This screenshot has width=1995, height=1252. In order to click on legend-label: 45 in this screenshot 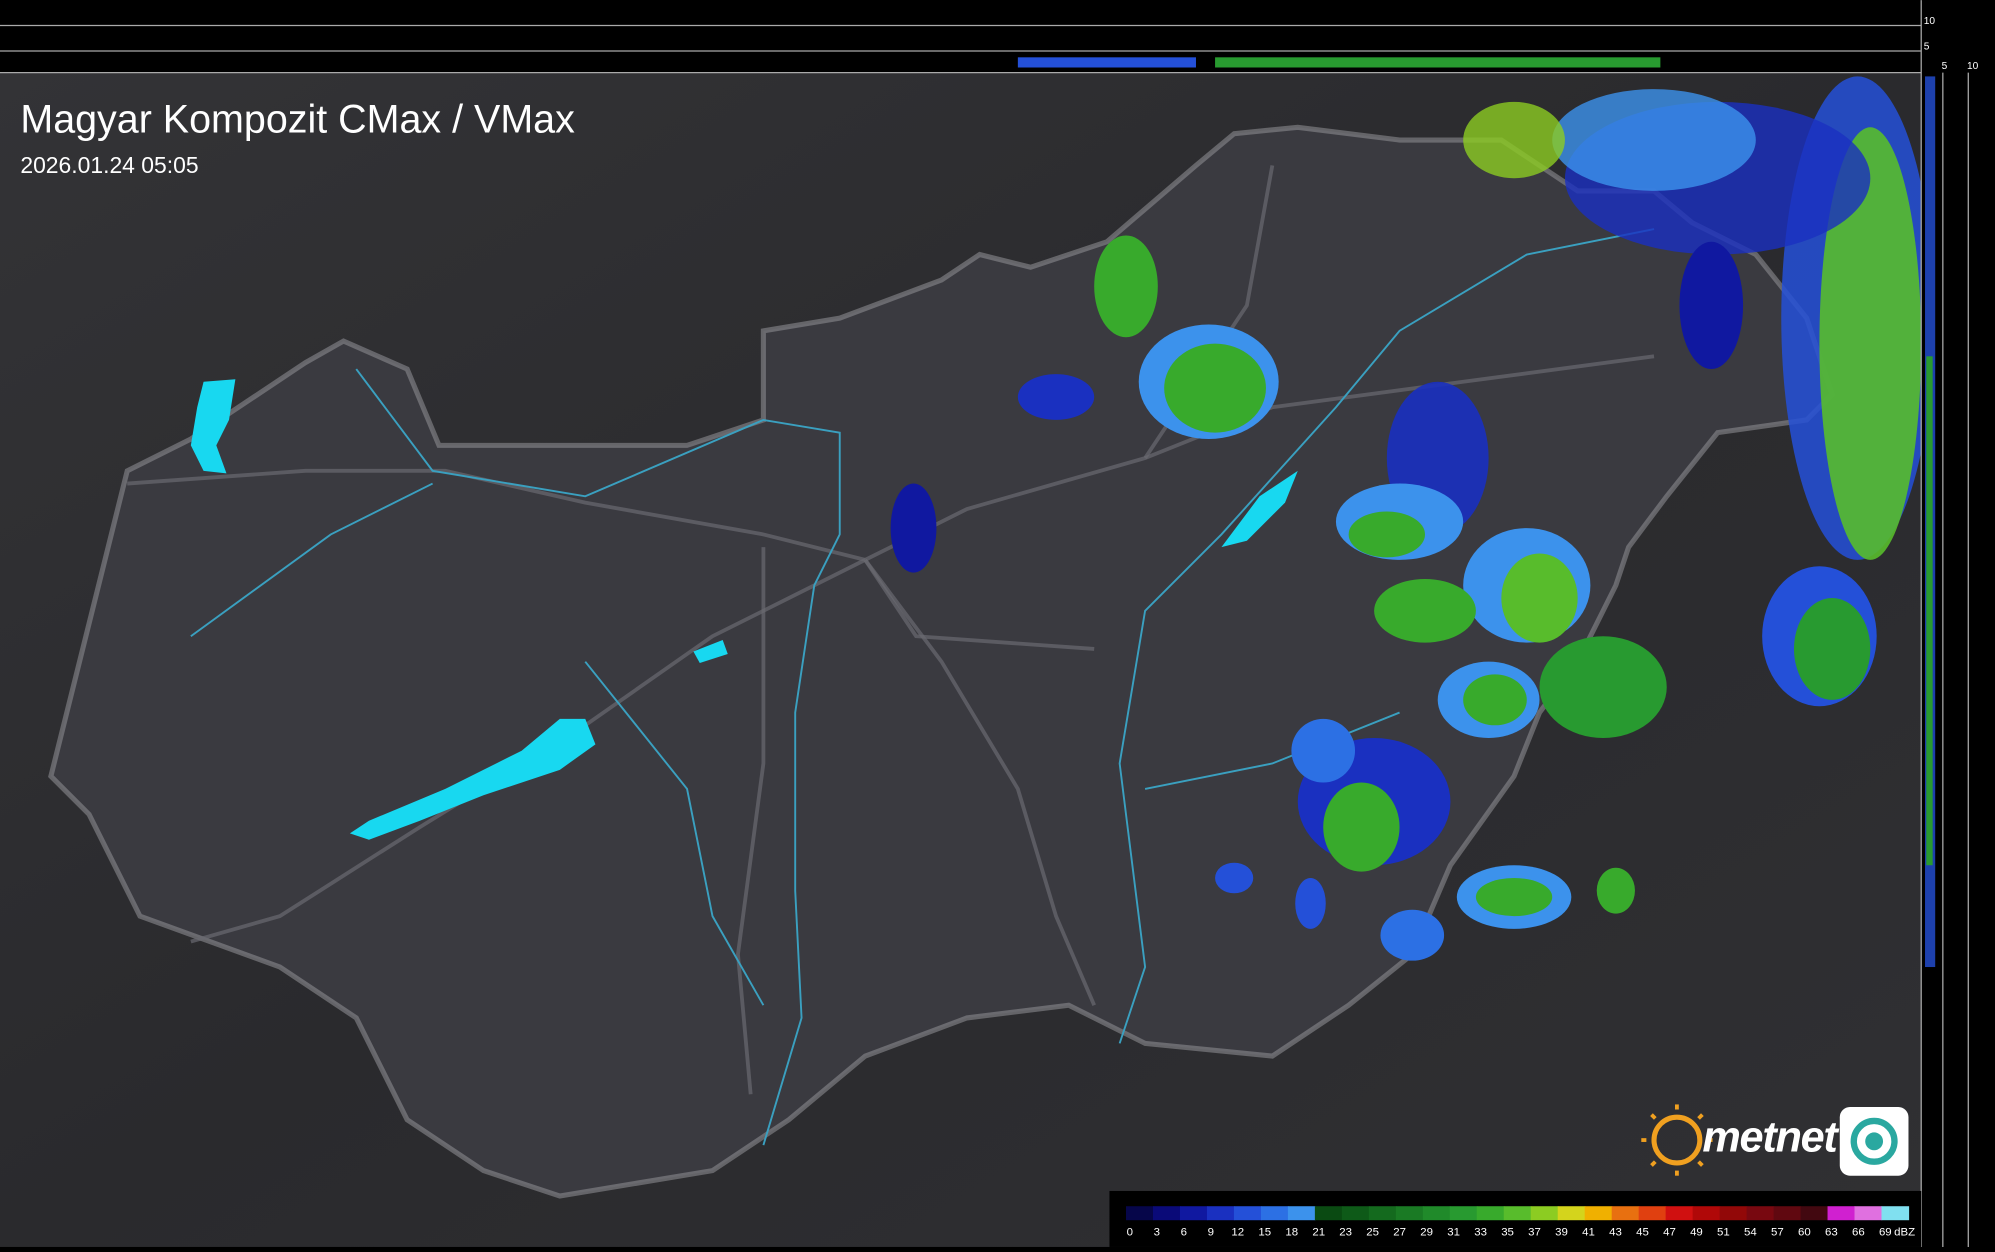, I will do `click(1642, 1232)`.